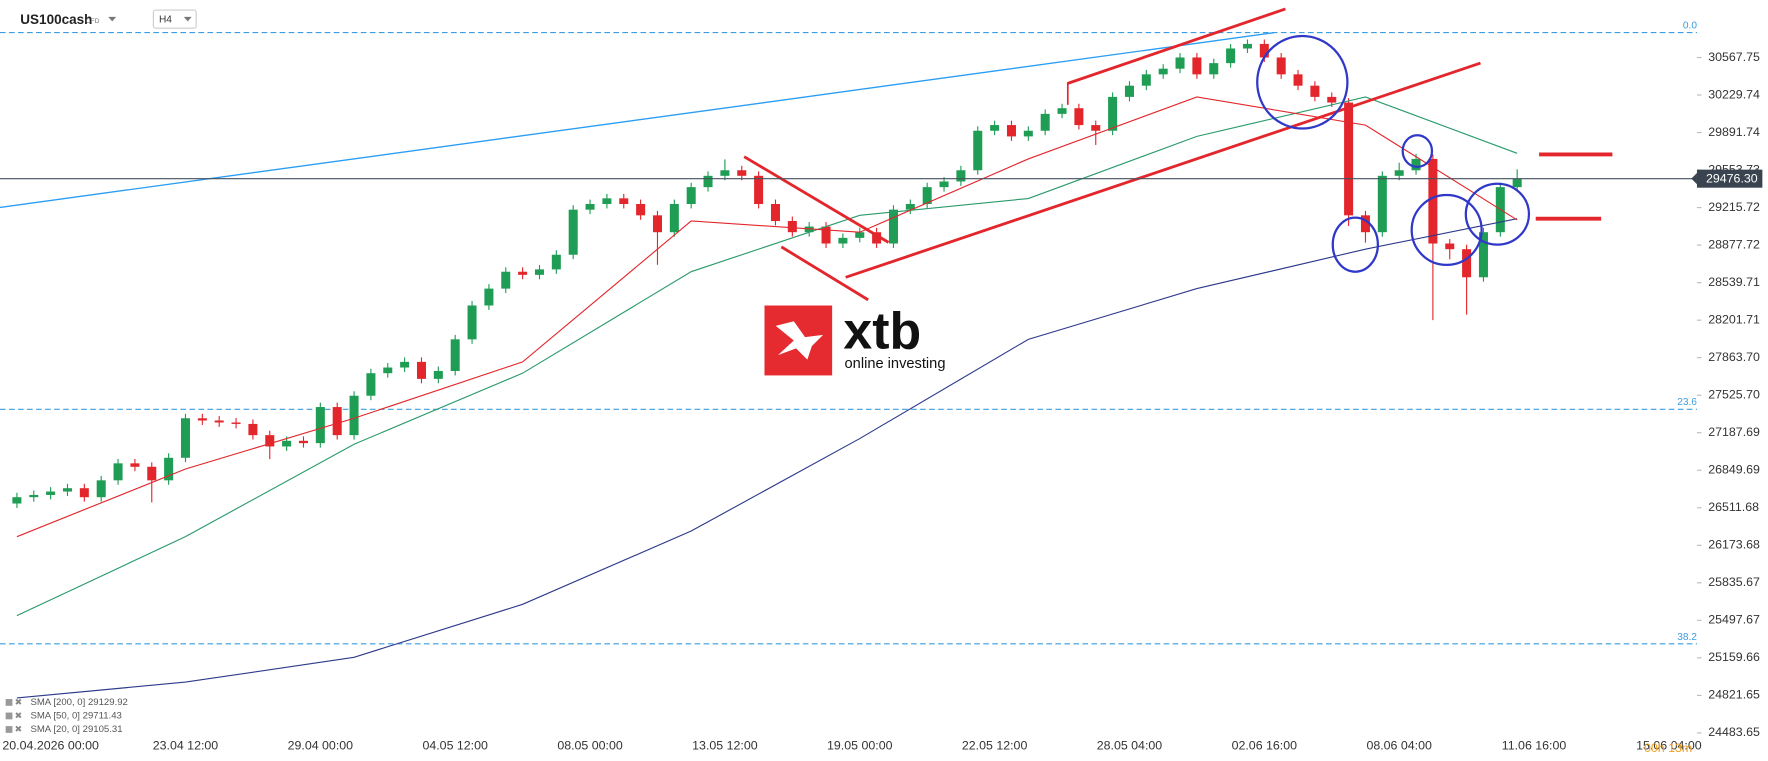 The width and height of the screenshot is (1768, 761). I want to click on instrument-type: CFD, so click(93, 21).